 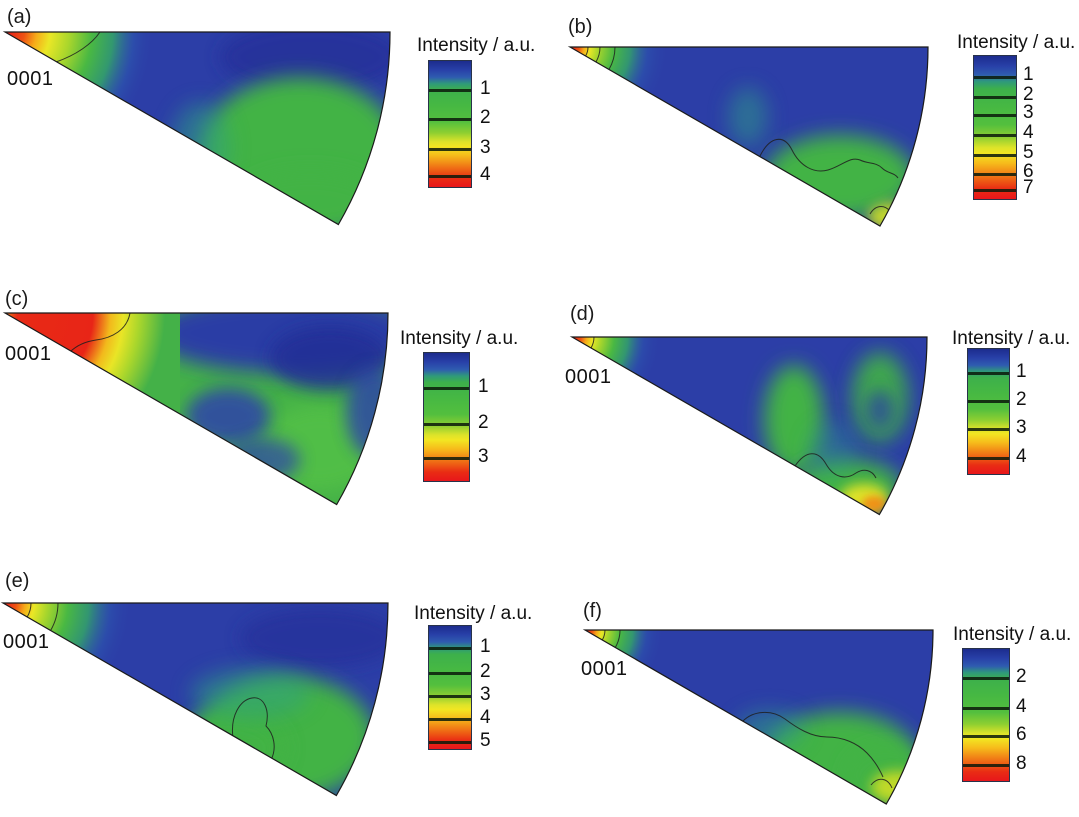 I want to click on ipf-wedge-plot-c, so click(x=195, y=409).